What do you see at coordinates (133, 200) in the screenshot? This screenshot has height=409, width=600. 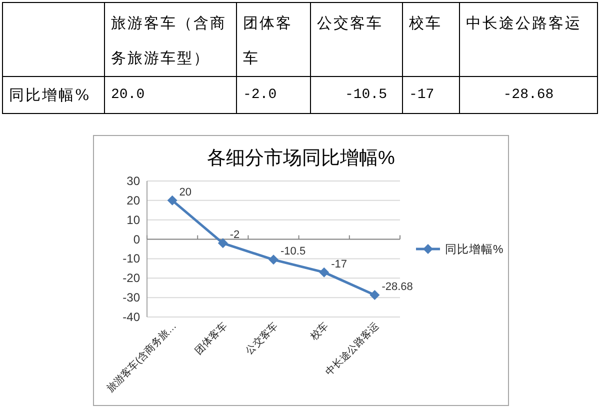 I see `y-tick-label: 20` at bounding box center [133, 200].